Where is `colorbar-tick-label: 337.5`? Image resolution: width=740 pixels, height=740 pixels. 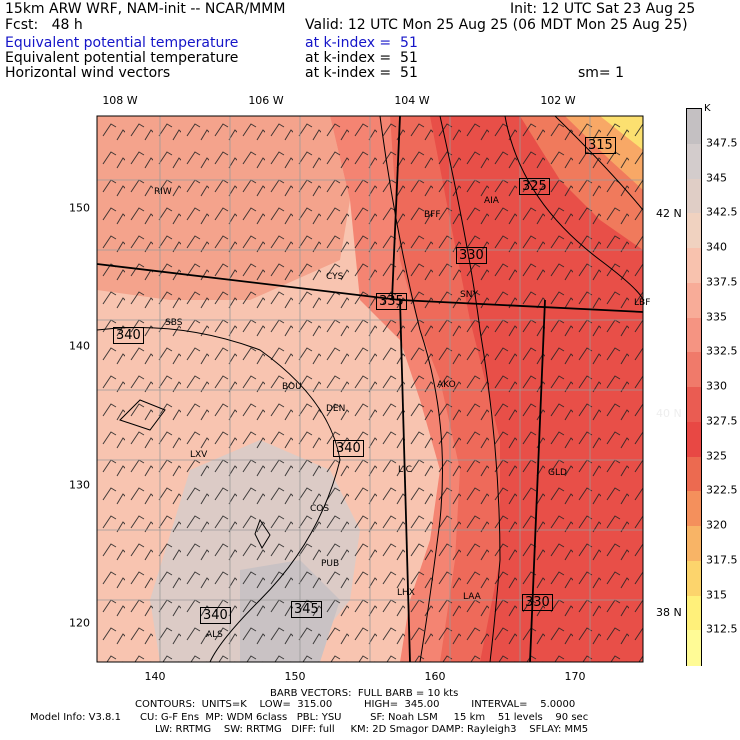
colorbar-tick-label: 337.5 is located at coordinates (722, 282).